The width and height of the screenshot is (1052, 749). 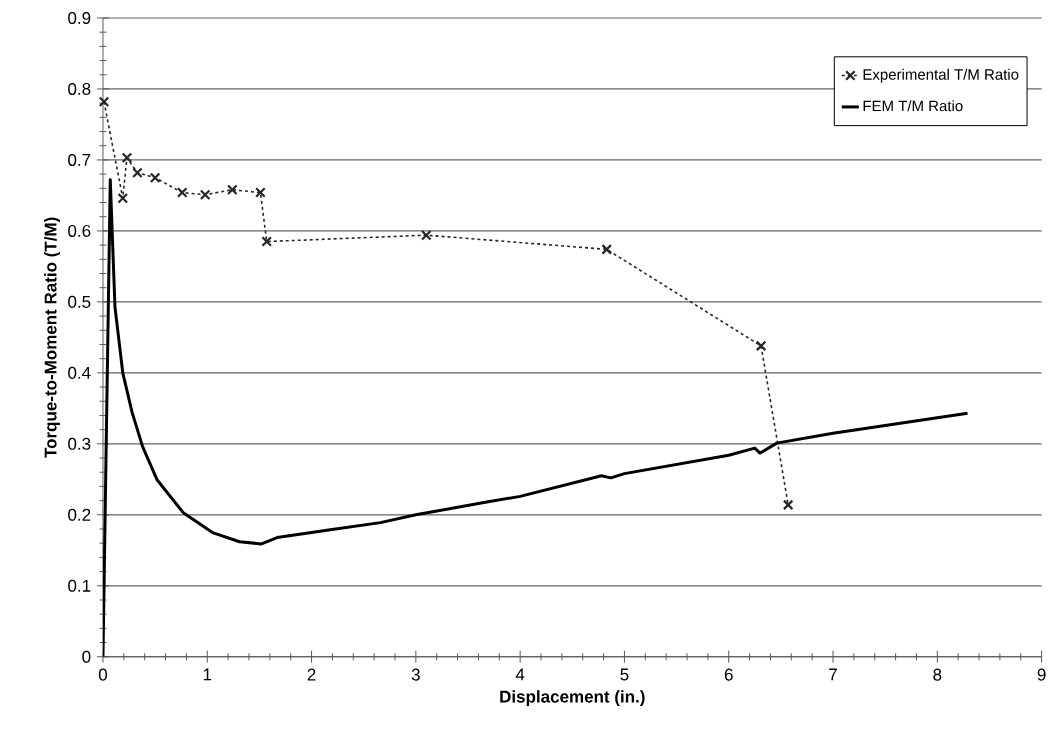 I want to click on x-tick-label: 3, so click(x=415, y=674).